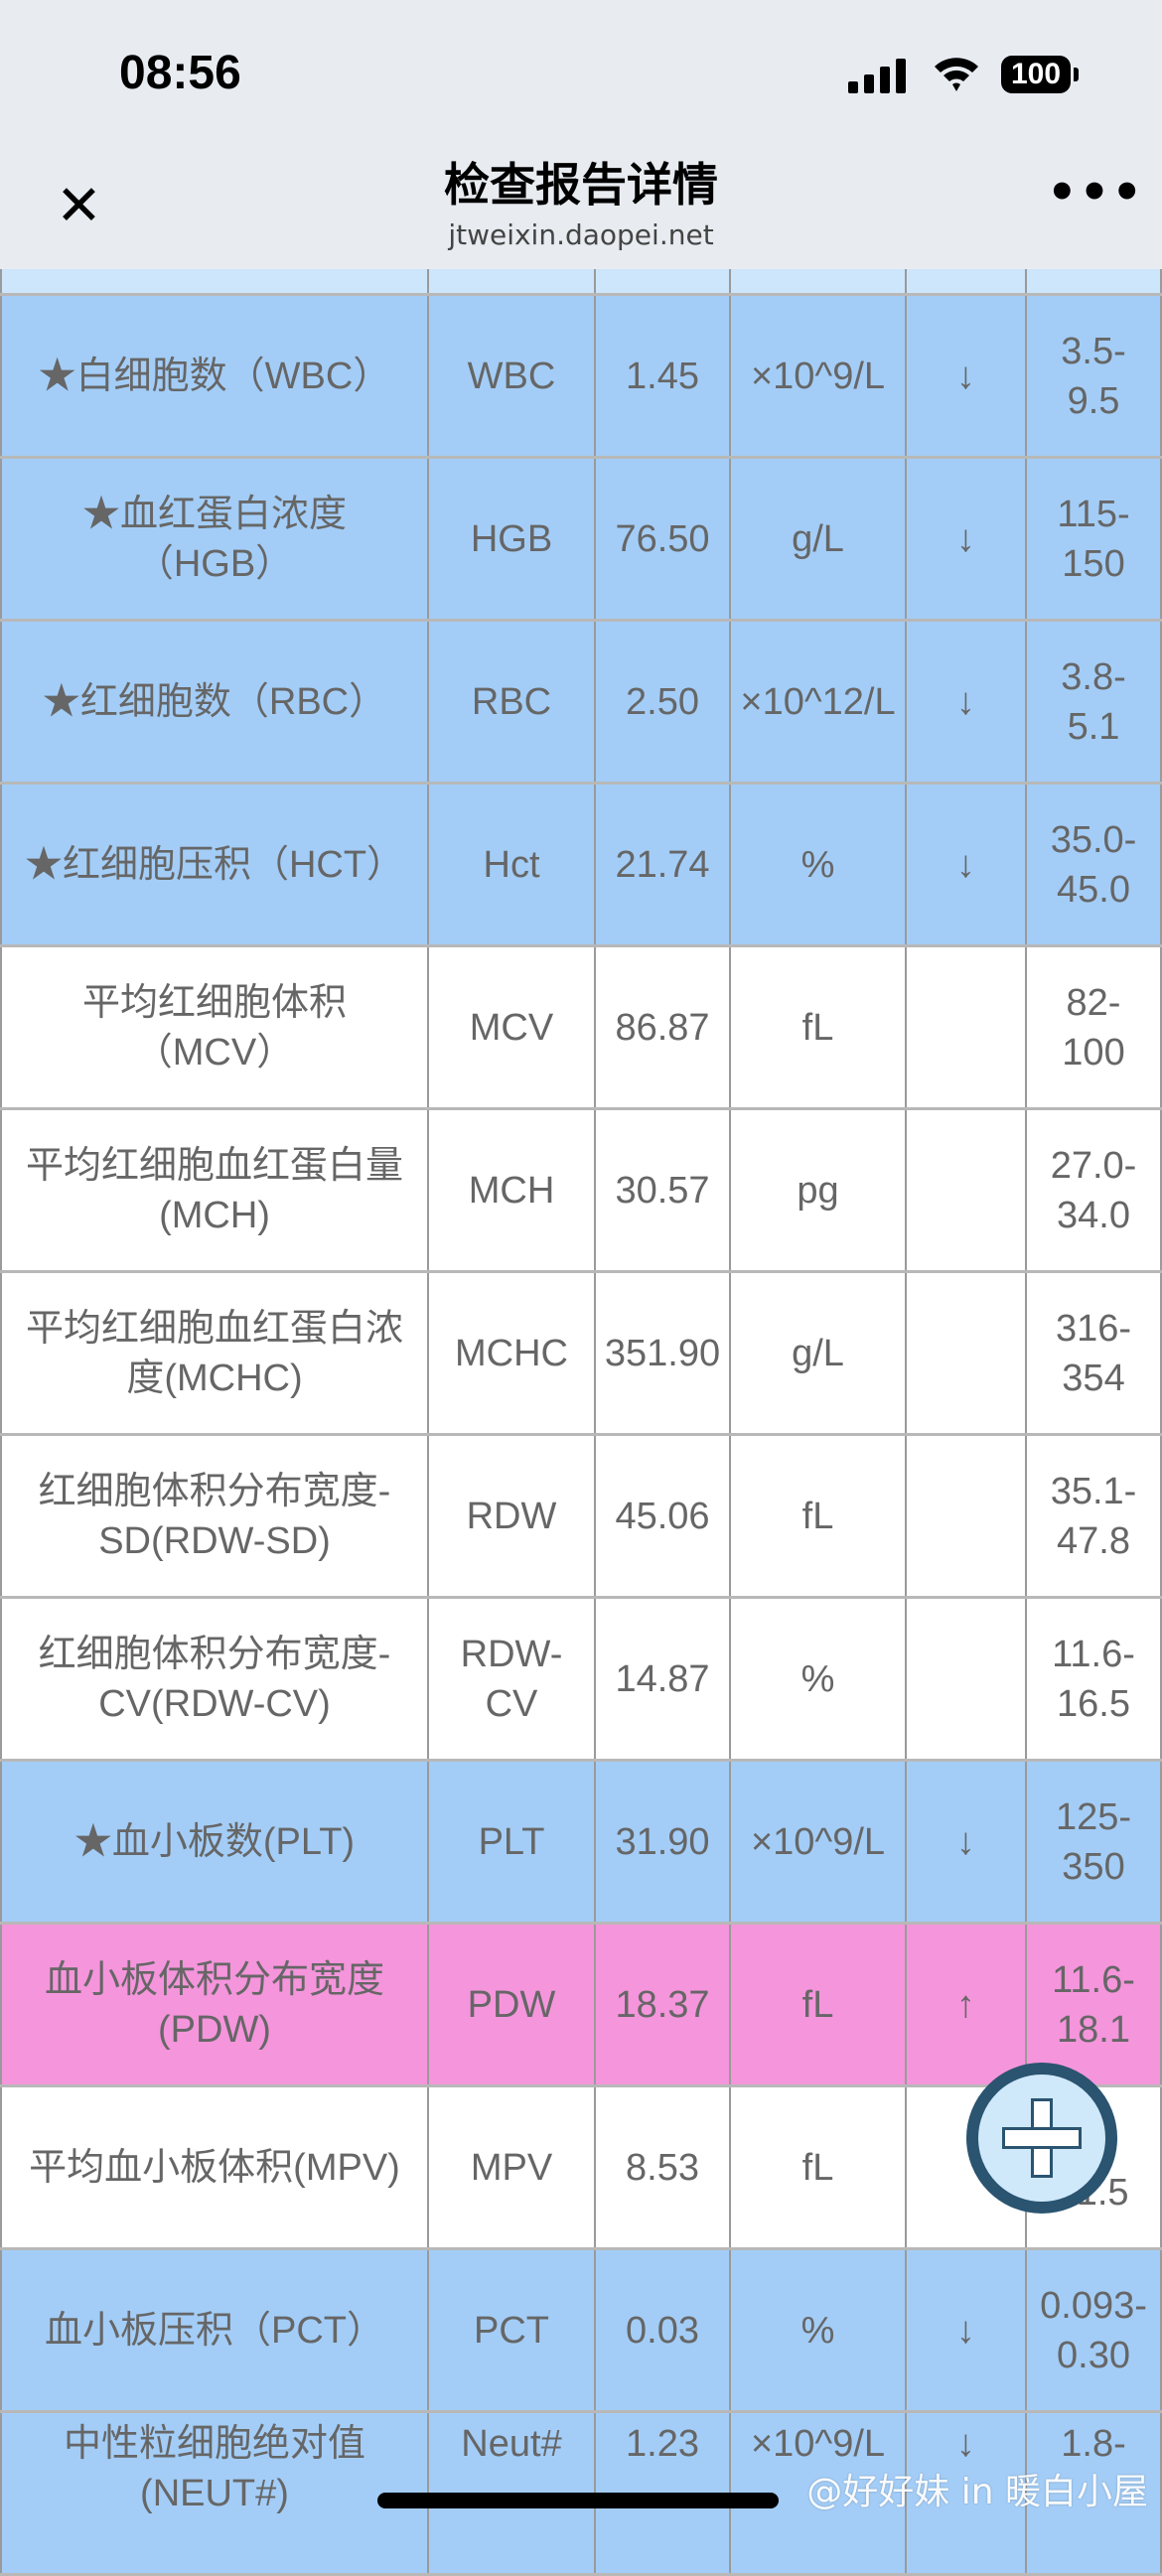 Image resolution: width=1162 pixels, height=2576 pixels. I want to click on cell-name-text: 平均红细胞体积 （MCV）, so click(214, 1027).